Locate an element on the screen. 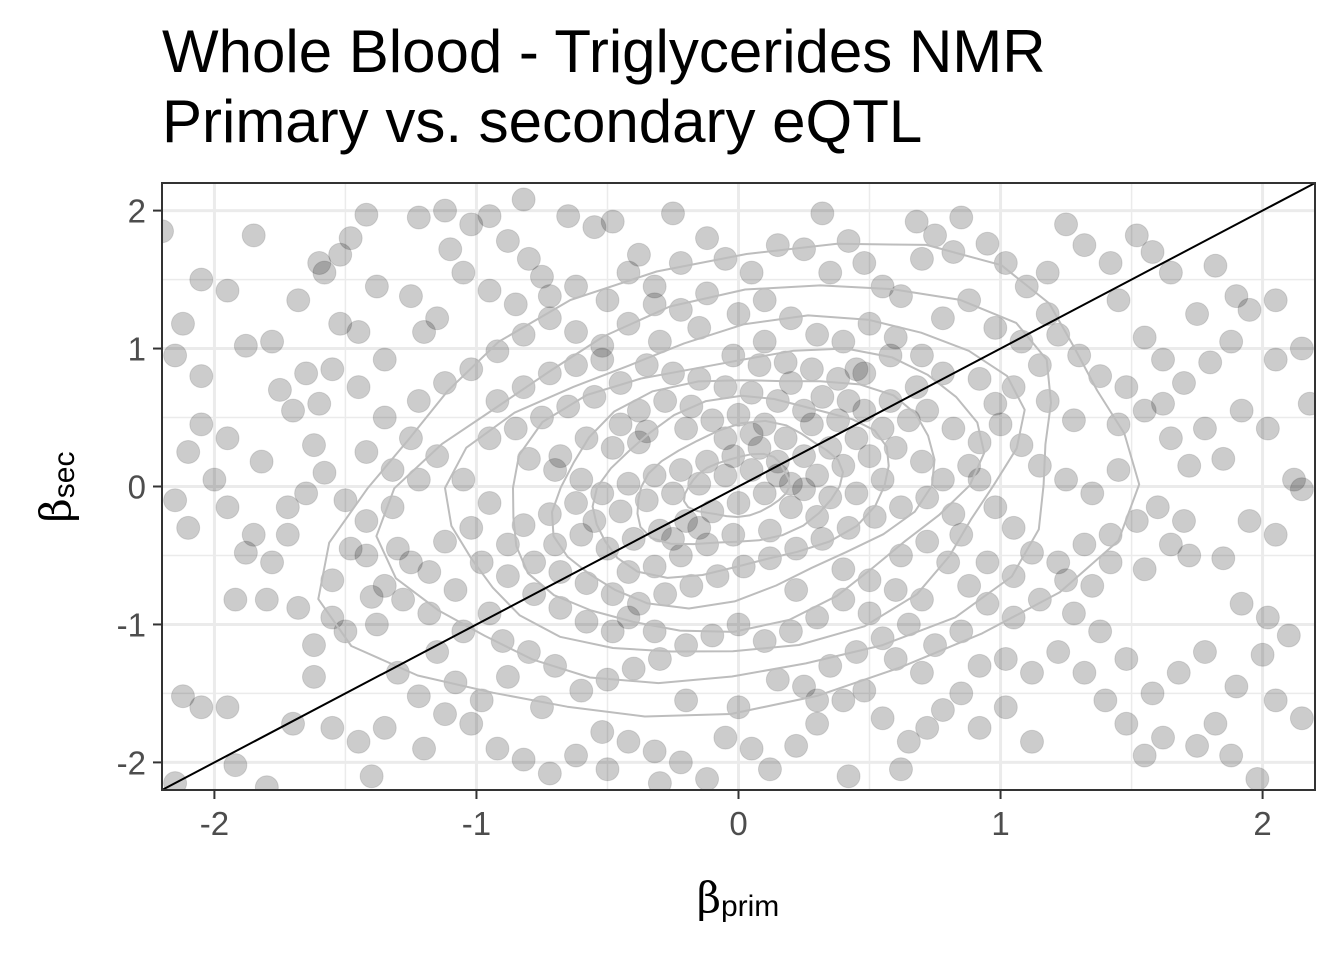  density-contour is located at coordinates (740, 486).